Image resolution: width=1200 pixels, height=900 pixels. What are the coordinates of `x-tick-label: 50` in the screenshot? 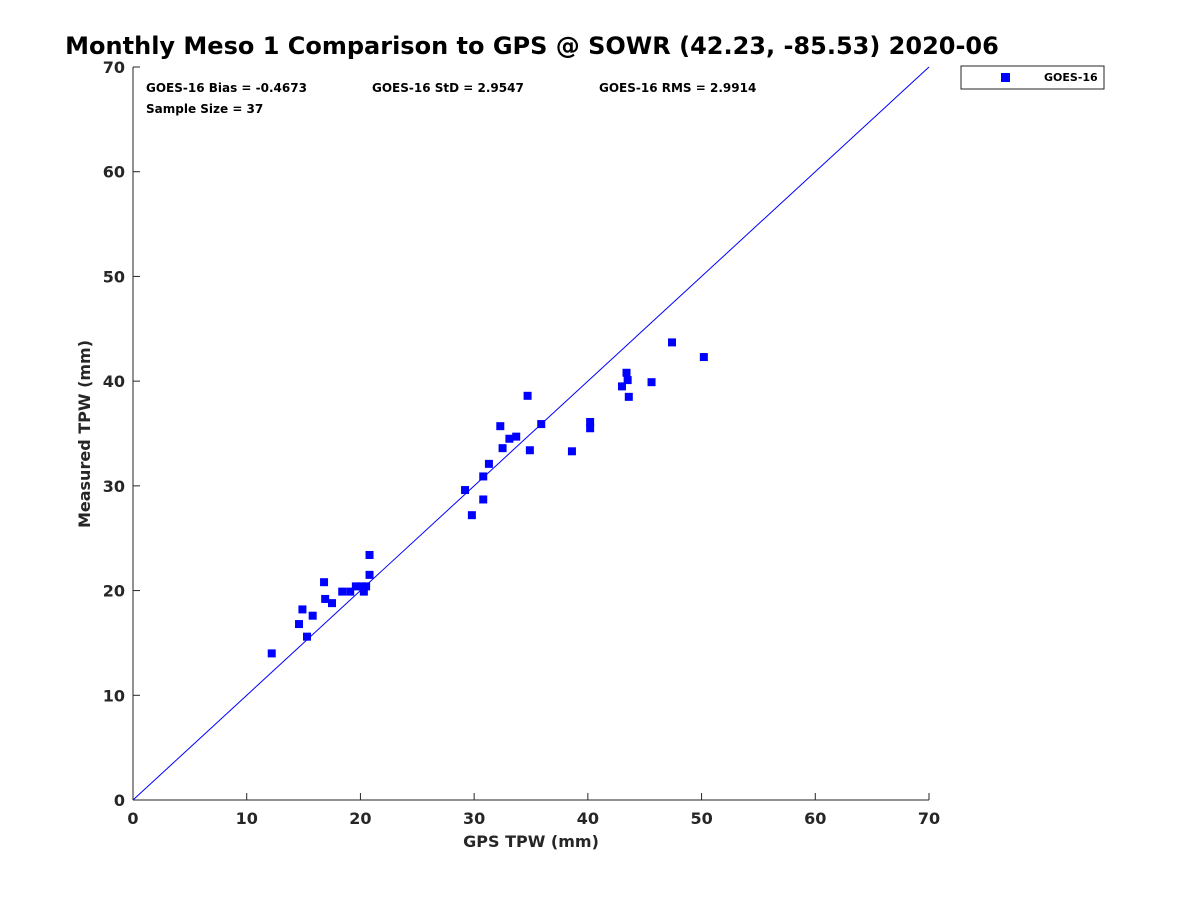 It's located at (701, 818).